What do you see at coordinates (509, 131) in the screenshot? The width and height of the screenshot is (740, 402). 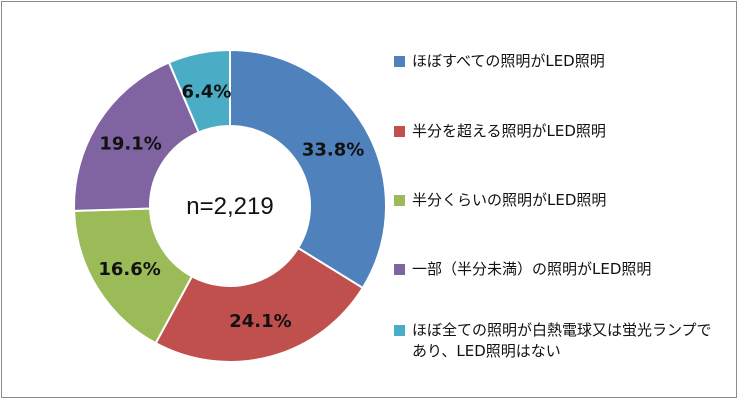 I see `legend-label: 半分を超える照明がLED照明` at bounding box center [509, 131].